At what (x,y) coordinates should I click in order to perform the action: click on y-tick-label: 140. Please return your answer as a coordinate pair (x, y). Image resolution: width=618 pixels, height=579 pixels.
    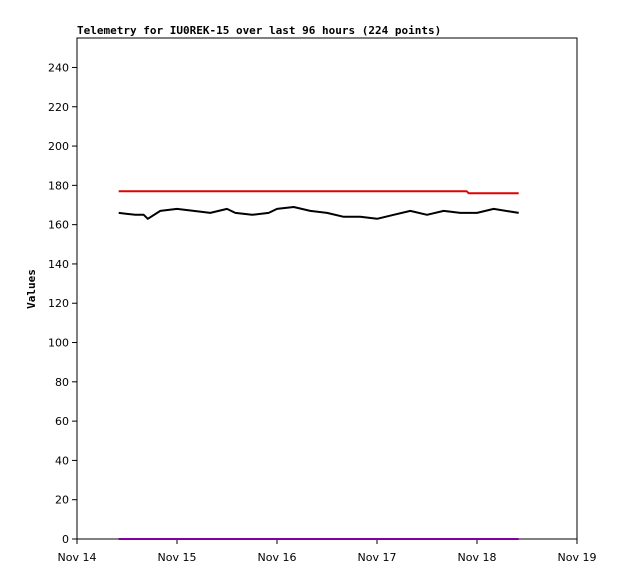
    Looking at the image, I should click on (58, 264).